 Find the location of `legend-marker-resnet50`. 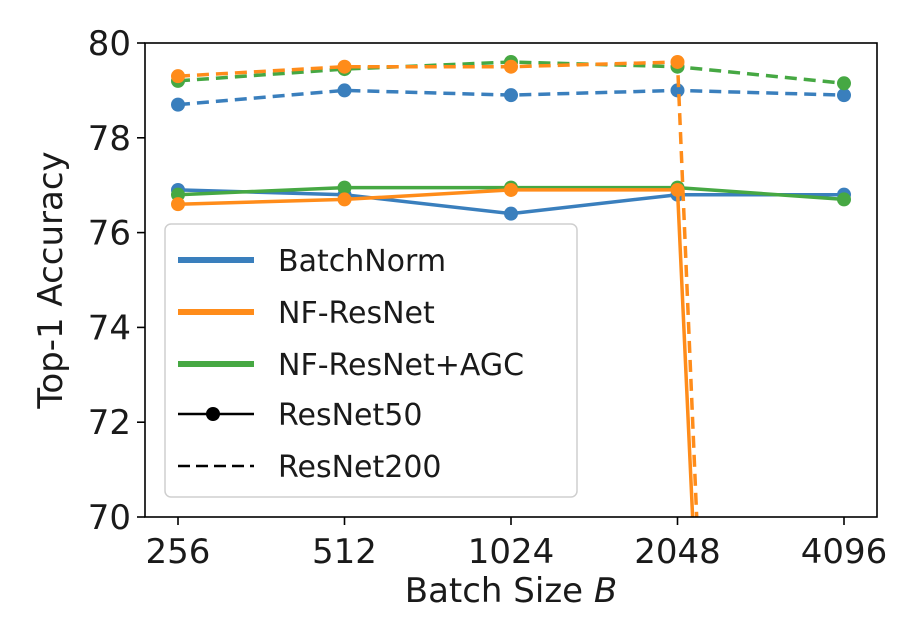

legend-marker-resnet50 is located at coordinates (213, 414).